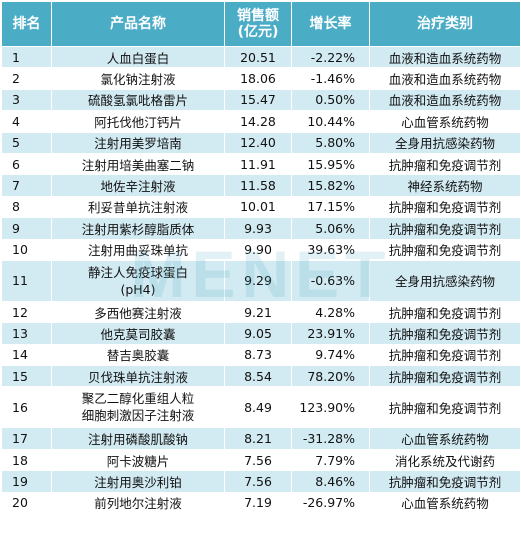 This screenshot has width=521, height=543. I want to click on growth-cell: 7.79%, so click(330, 460).